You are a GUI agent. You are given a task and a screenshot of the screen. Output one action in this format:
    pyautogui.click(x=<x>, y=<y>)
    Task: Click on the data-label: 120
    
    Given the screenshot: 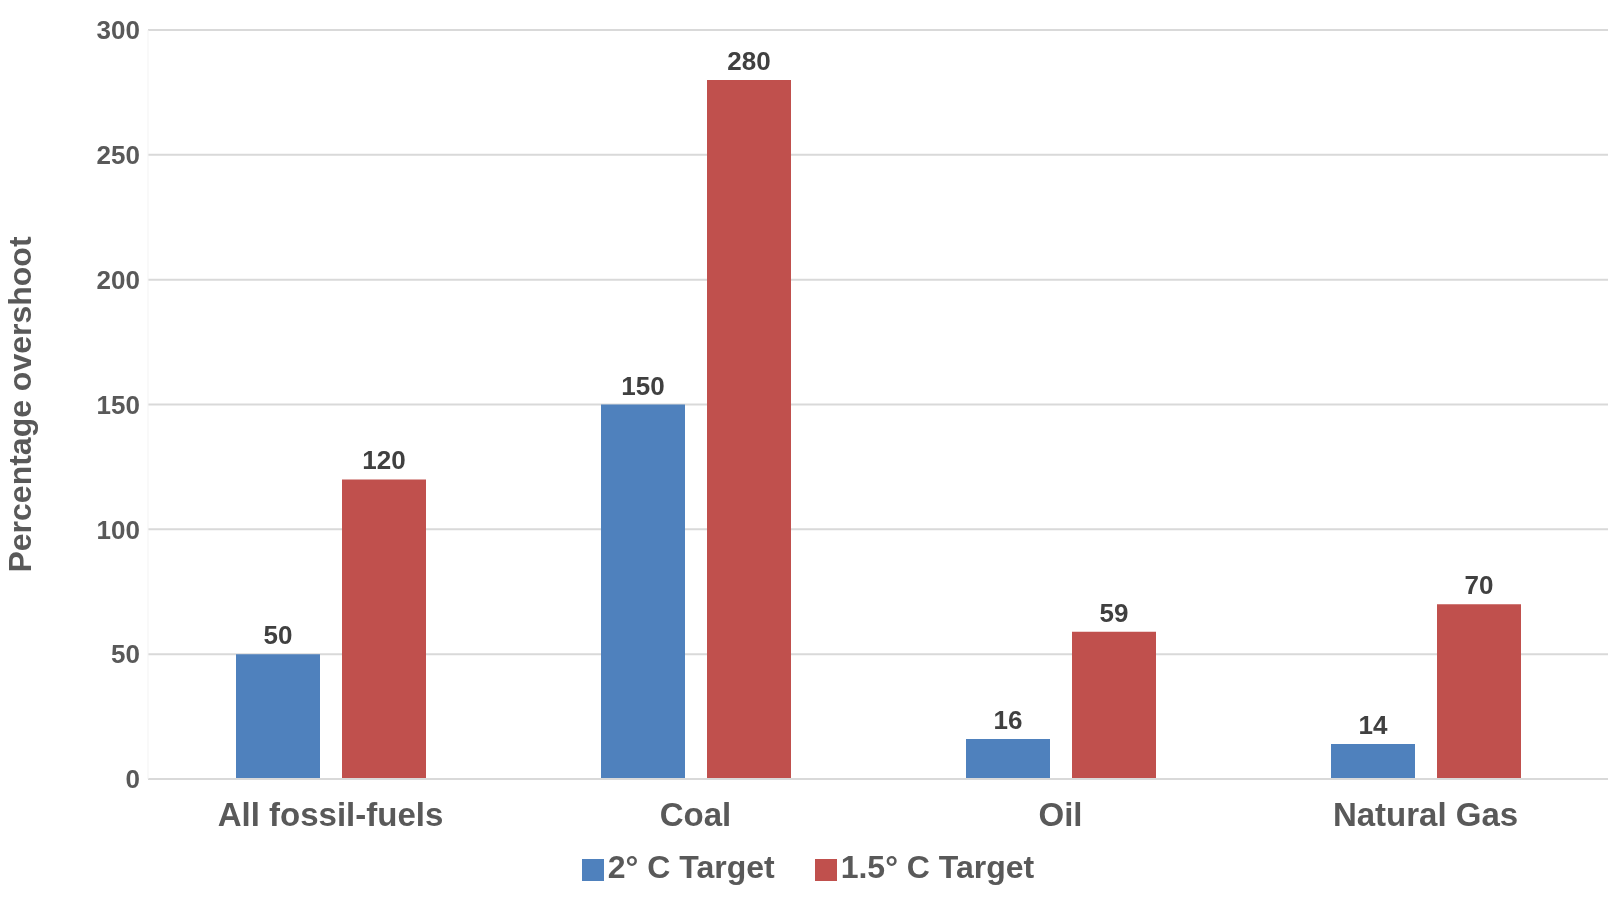 What is the action you would take?
    pyautogui.click(x=384, y=460)
    